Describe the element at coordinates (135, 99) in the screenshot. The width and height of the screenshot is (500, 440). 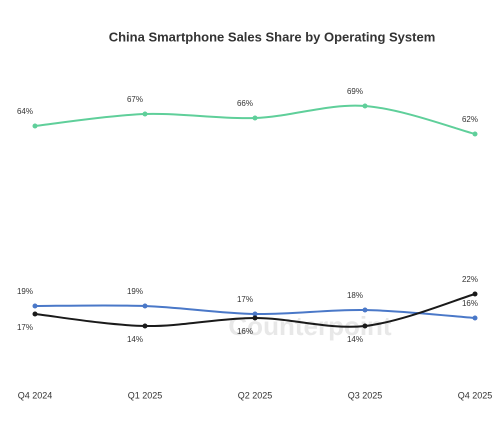
I see `data-label: 67%` at that location.